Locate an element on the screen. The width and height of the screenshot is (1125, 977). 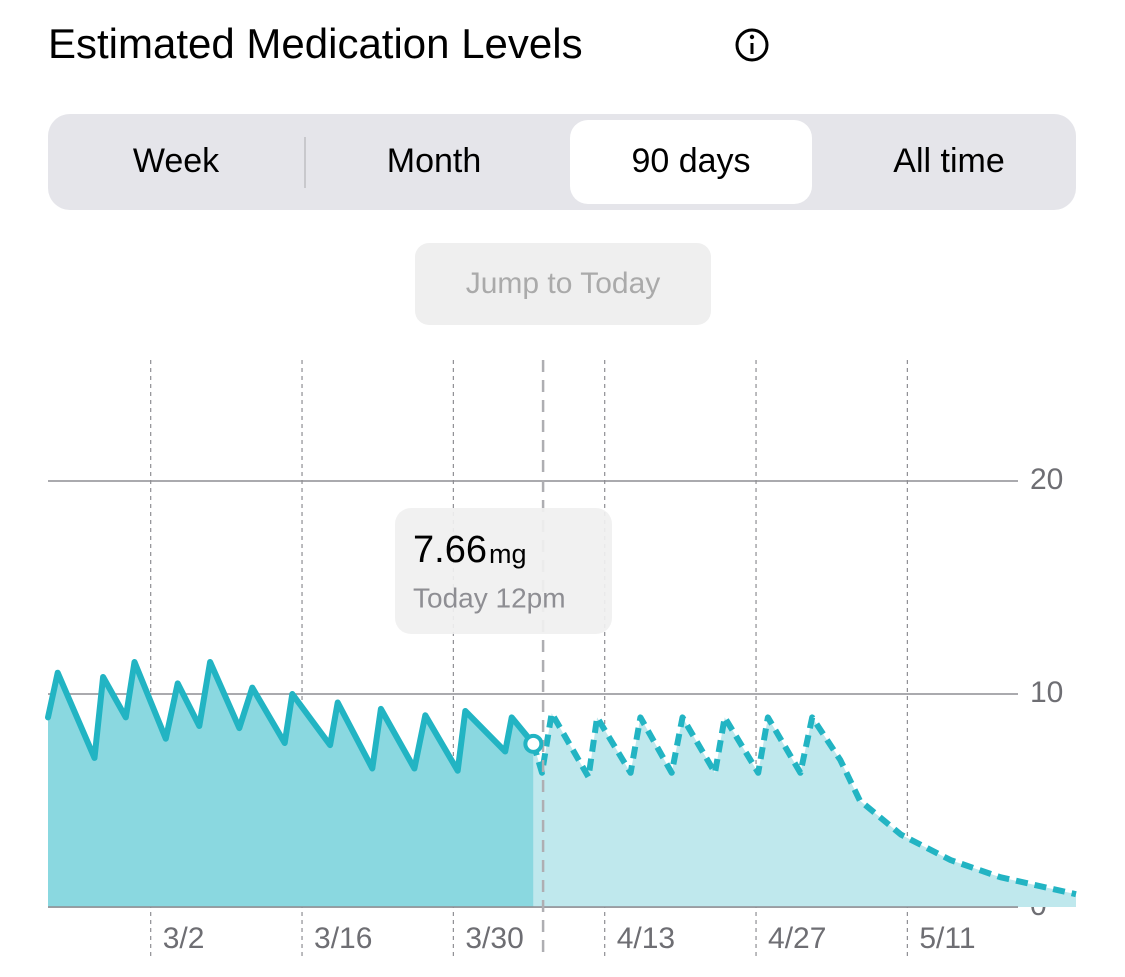
y-tick-label: 20 is located at coordinates (1046, 479).